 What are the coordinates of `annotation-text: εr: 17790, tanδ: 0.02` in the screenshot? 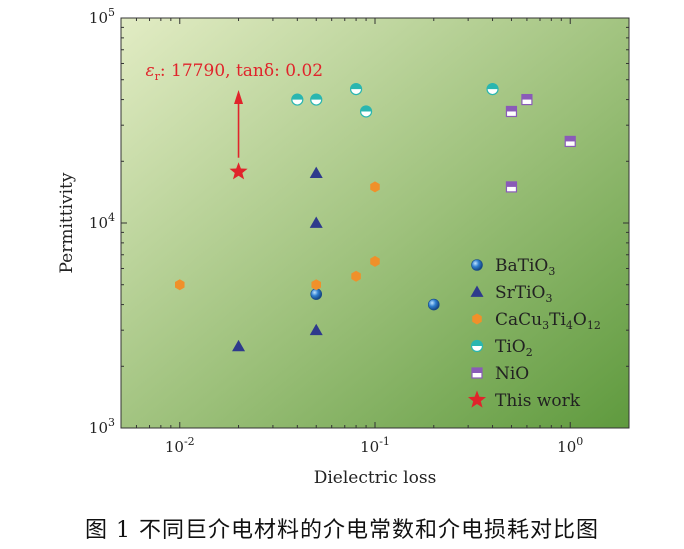 It's located at (235, 72).